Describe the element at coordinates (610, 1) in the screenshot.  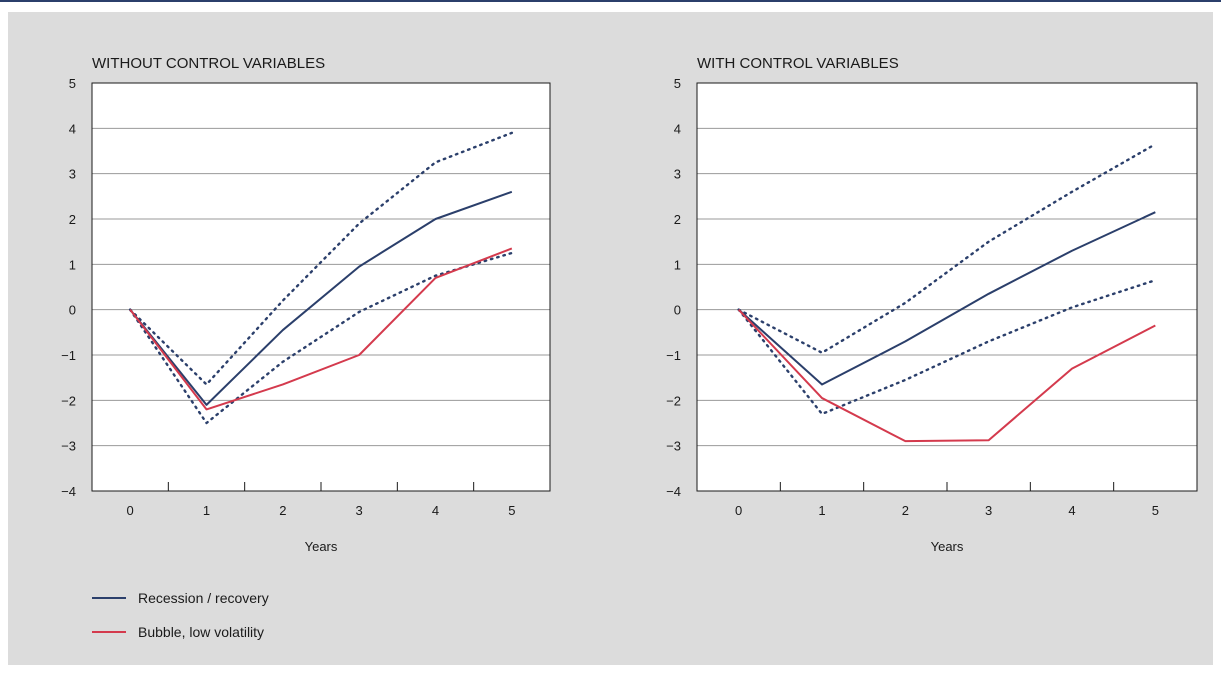
I see `top-rule` at that location.